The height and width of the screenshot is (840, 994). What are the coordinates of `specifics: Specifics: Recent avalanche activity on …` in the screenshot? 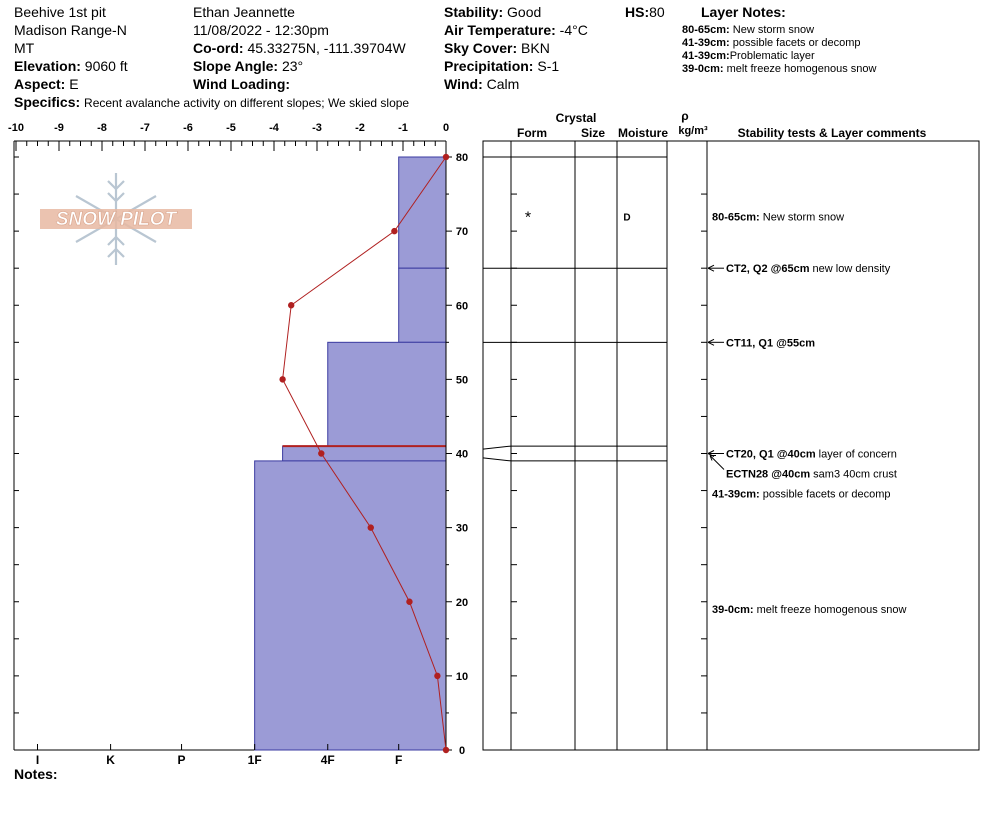 It's located at (211, 102).